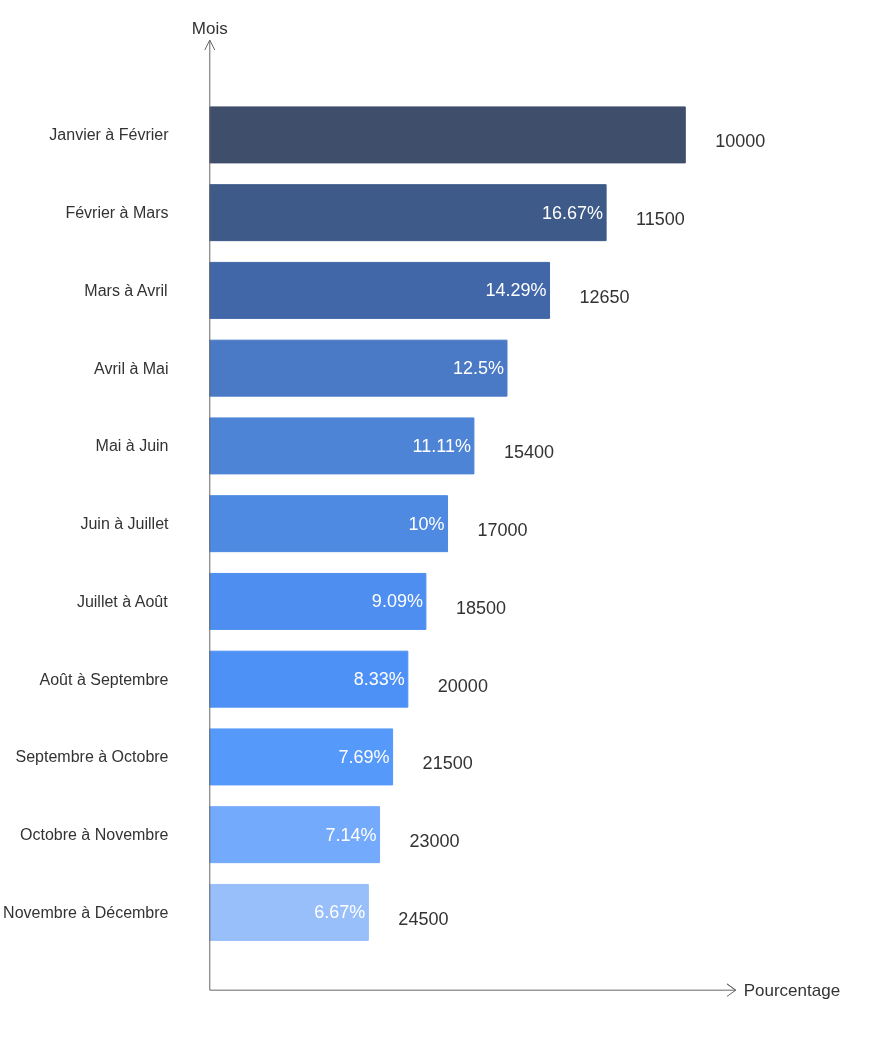 The width and height of the screenshot is (881, 1043). What do you see at coordinates (126, 290) in the screenshot?
I see `y-tick-label: Mars à Avril` at bounding box center [126, 290].